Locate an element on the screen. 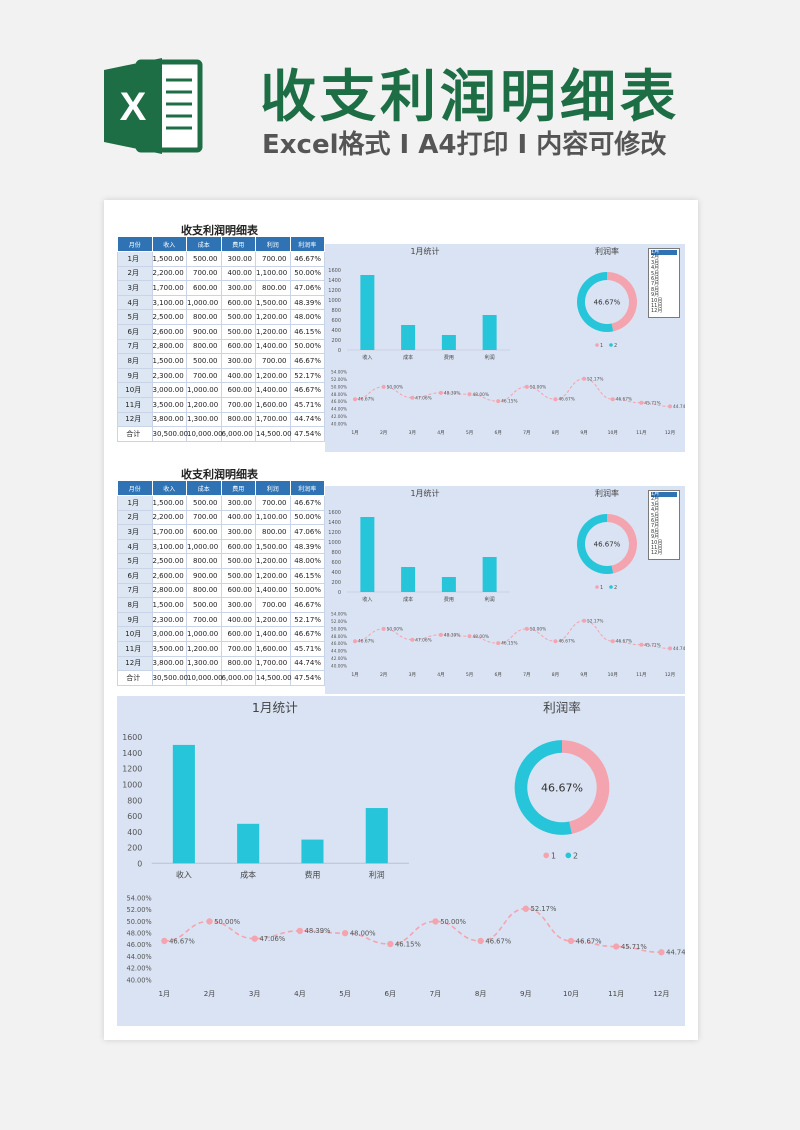 The image size is (800, 1130). table-cell: 6,000.00 is located at coordinates (238, 434).